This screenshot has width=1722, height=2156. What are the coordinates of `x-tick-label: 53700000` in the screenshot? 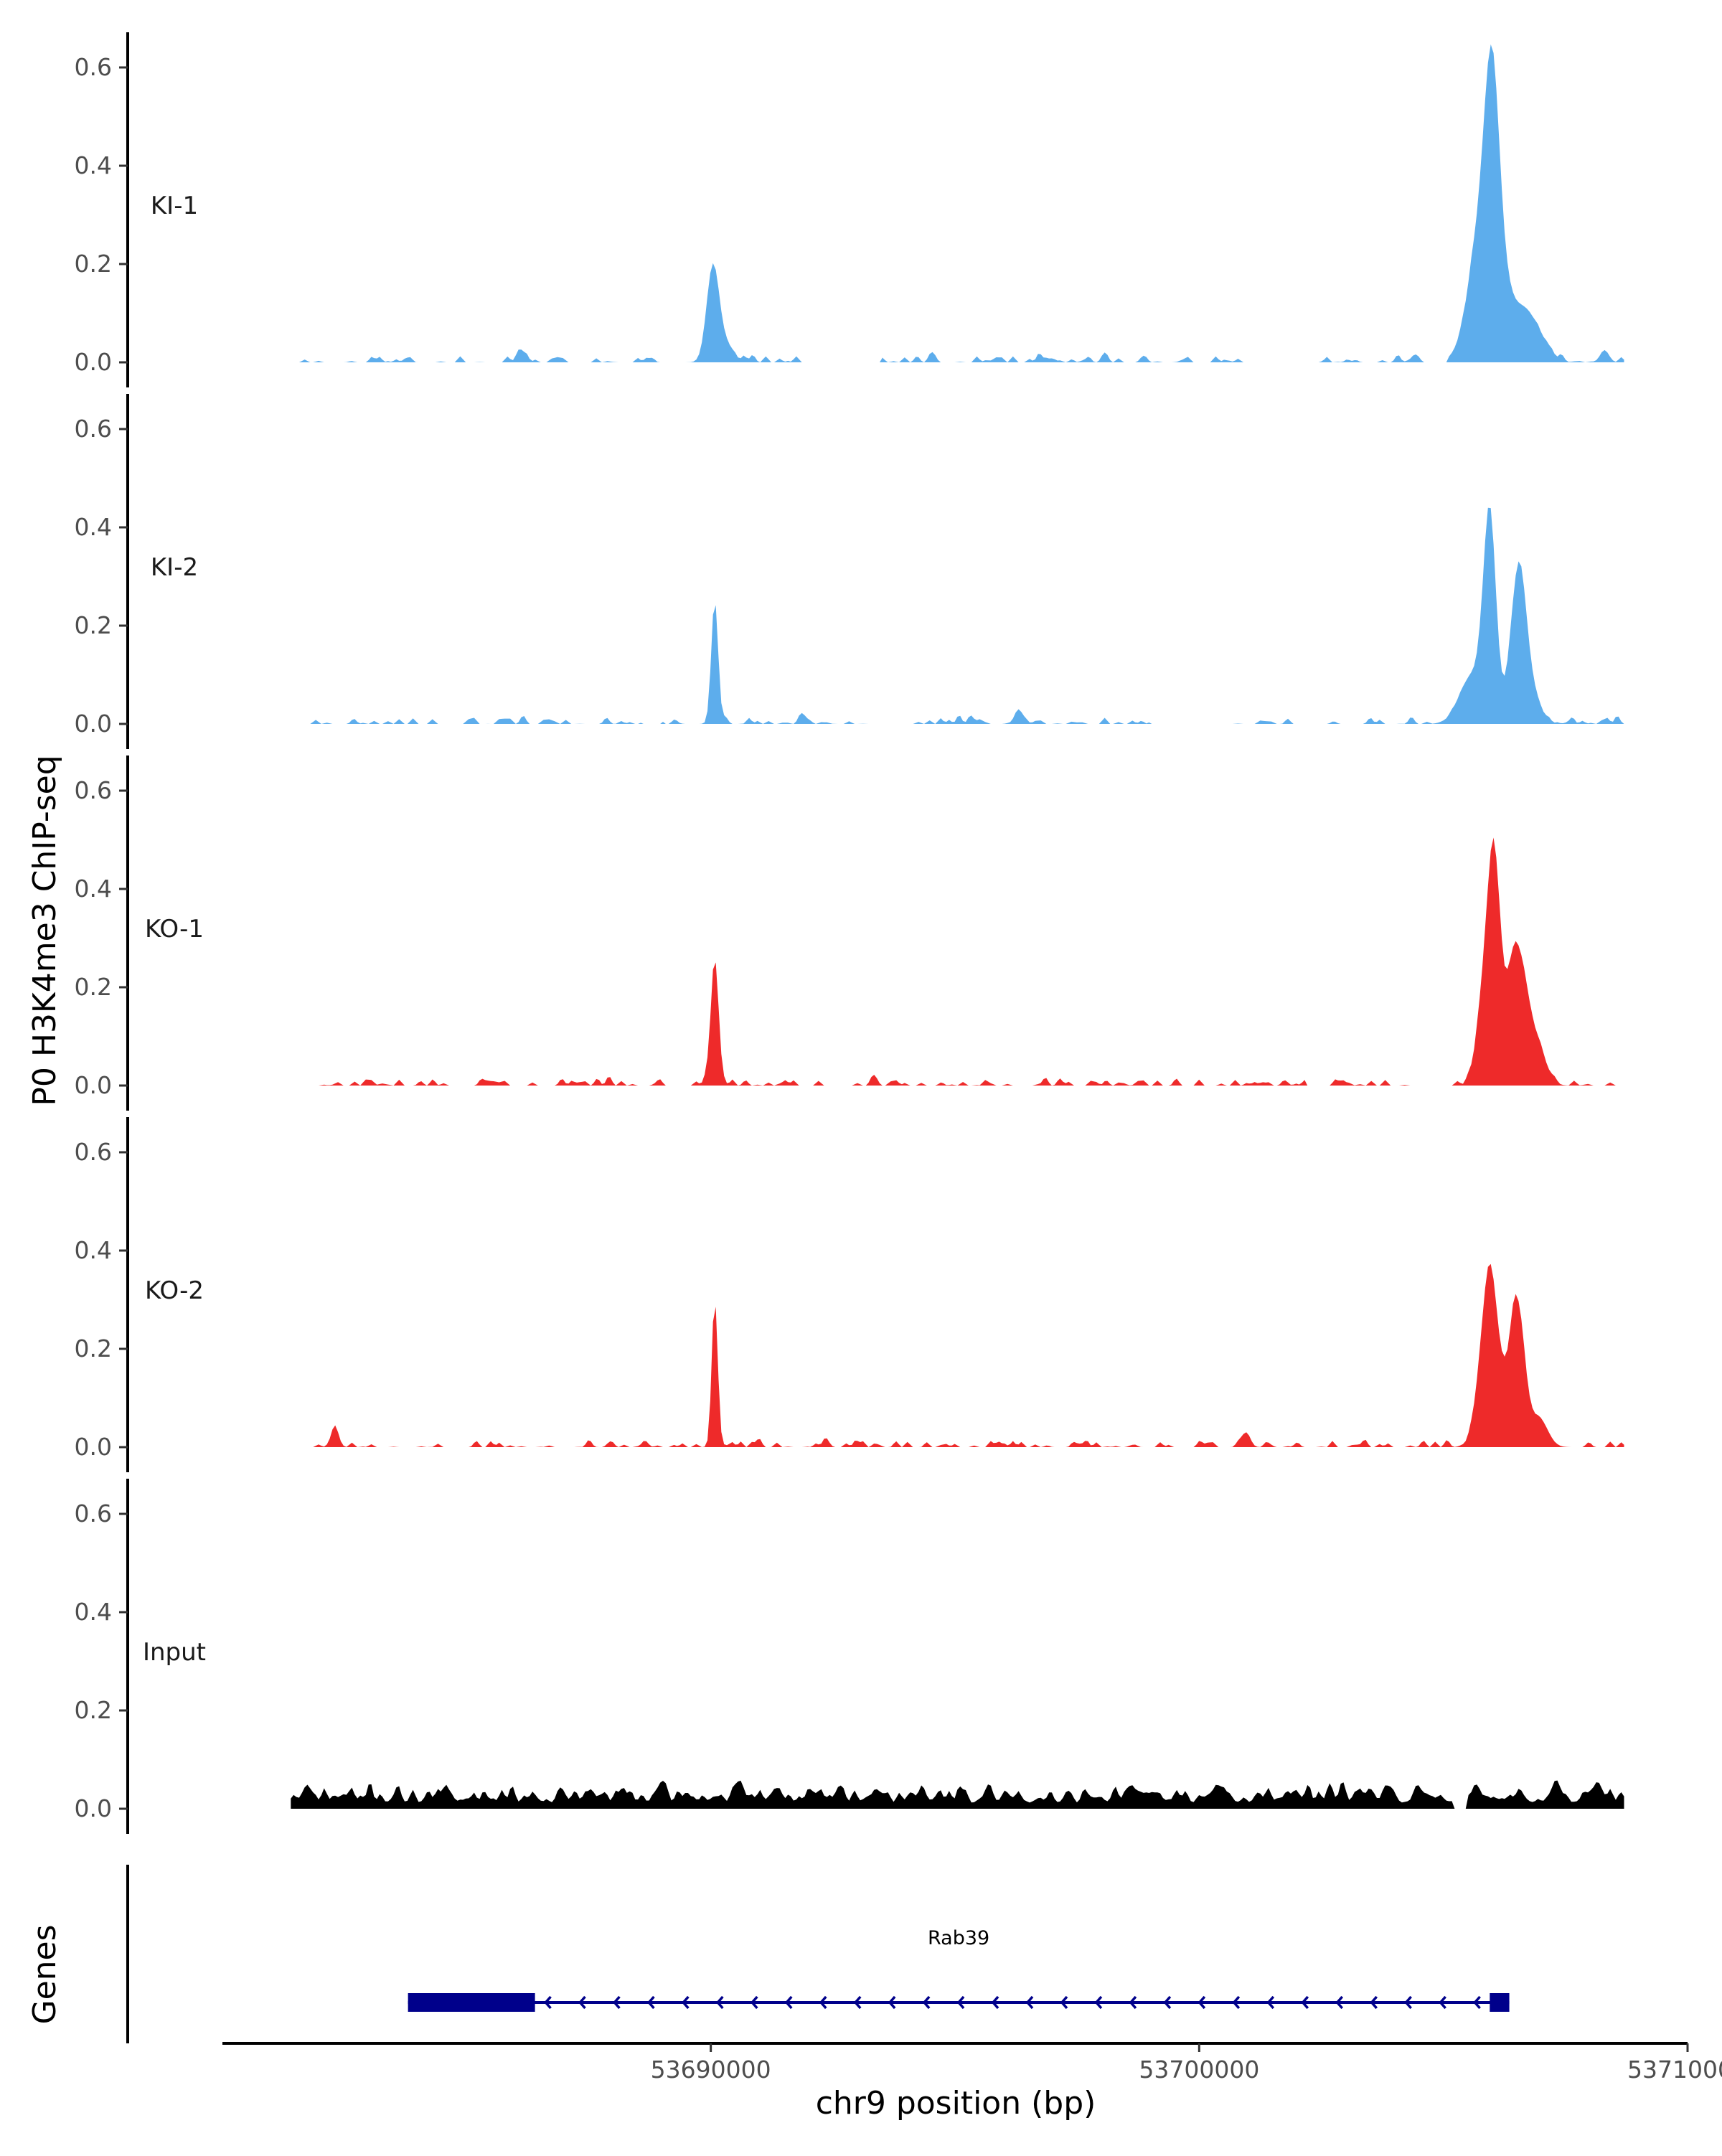 It's located at (1199, 2070).